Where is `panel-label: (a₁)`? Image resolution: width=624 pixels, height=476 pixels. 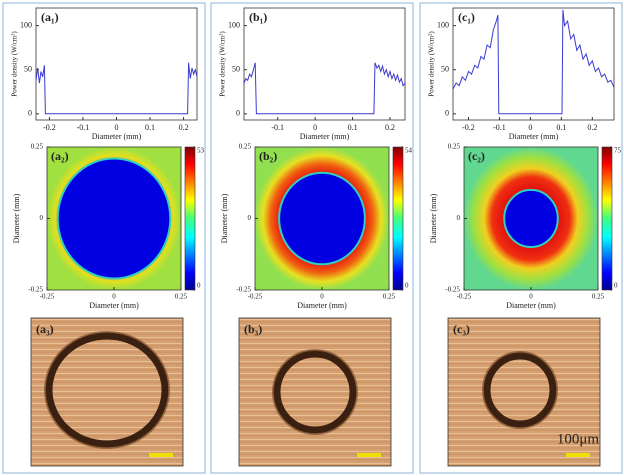
panel-label: (a₁) is located at coordinates (50, 17).